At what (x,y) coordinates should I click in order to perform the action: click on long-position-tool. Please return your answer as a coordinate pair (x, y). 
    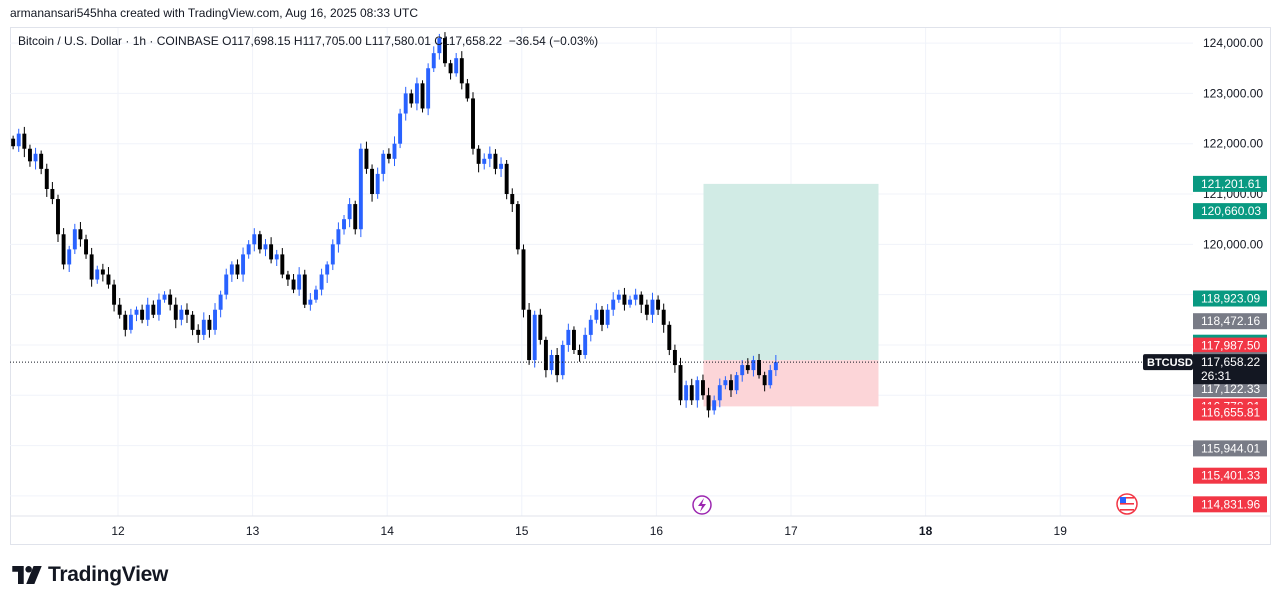
    Looking at the image, I should click on (791, 295).